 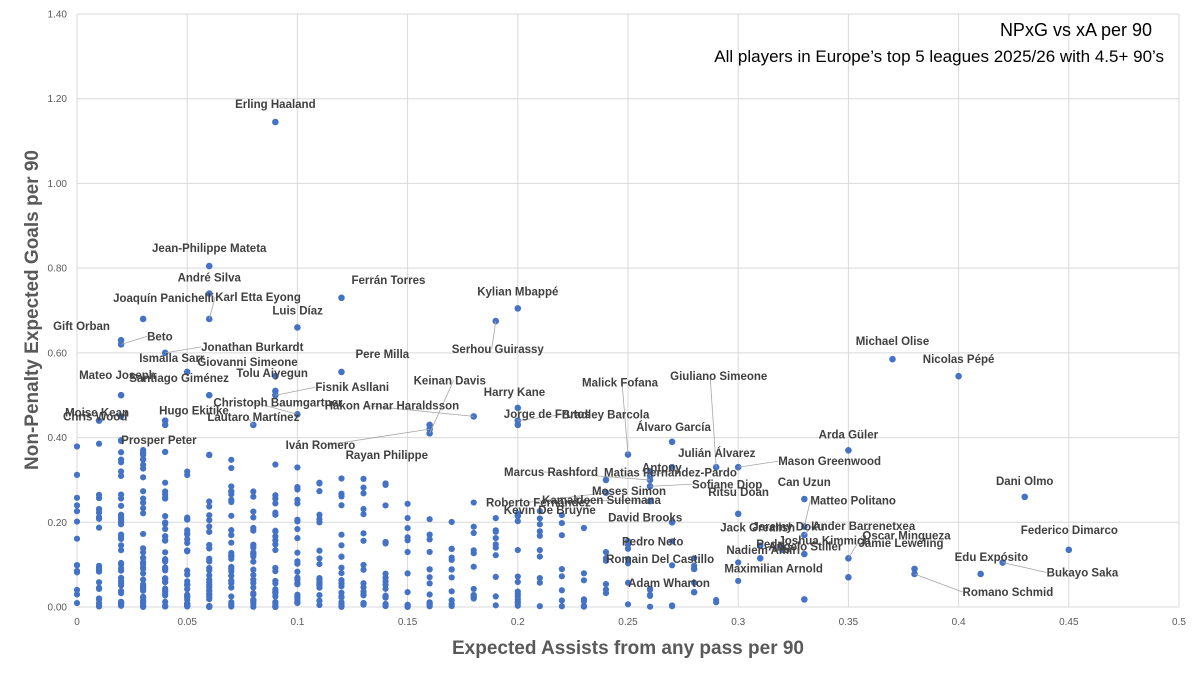 I want to click on point-label: Giovanni Simeone, so click(x=247, y=363).